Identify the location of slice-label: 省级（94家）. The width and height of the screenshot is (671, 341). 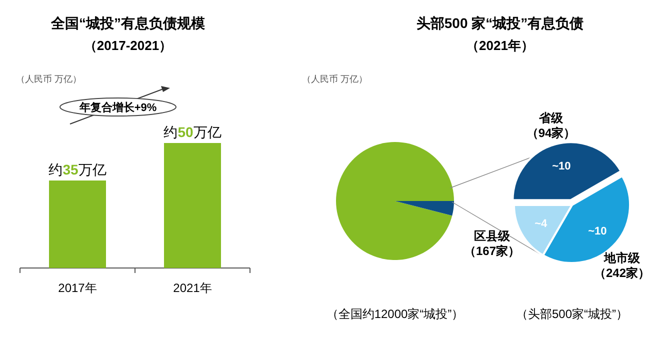
(551, 125).